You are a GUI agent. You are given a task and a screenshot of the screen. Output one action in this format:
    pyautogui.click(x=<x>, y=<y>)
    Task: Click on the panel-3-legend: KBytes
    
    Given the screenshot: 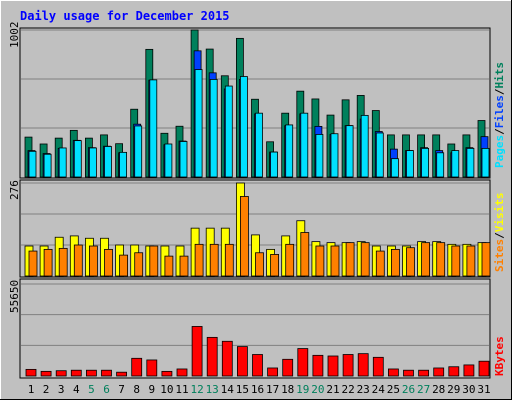 What is the action you would take?
    pyautogui.click(x=499, y=356)
    